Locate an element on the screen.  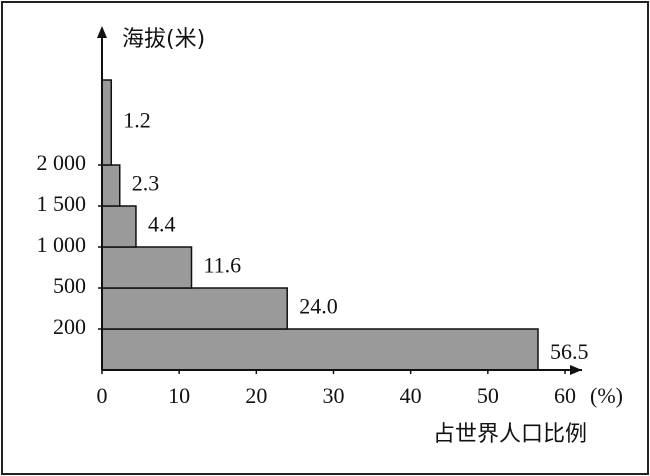
value-label: 2.3 is located at coordinates (146, 183).